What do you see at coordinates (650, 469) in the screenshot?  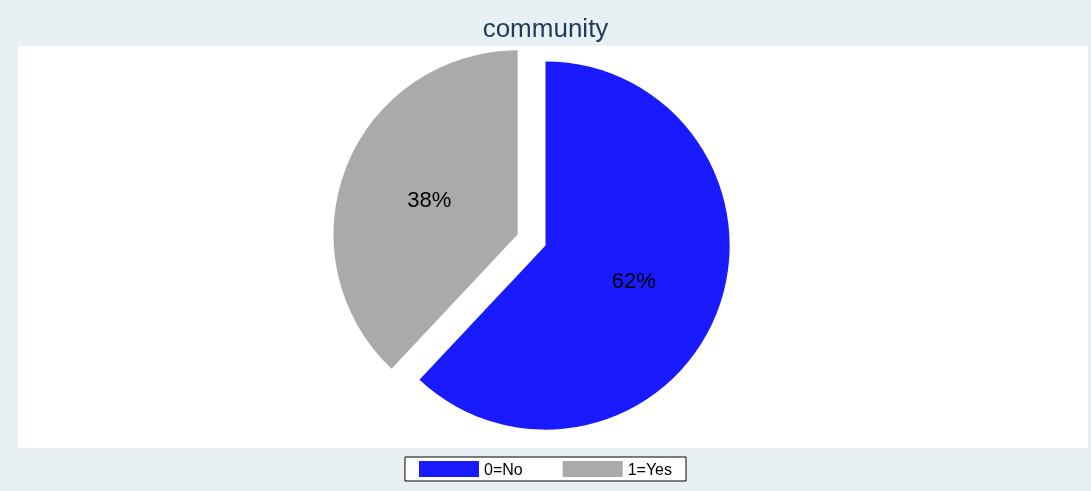 I see `legend-label: 1=Yes` at bounding box center [650, 469].